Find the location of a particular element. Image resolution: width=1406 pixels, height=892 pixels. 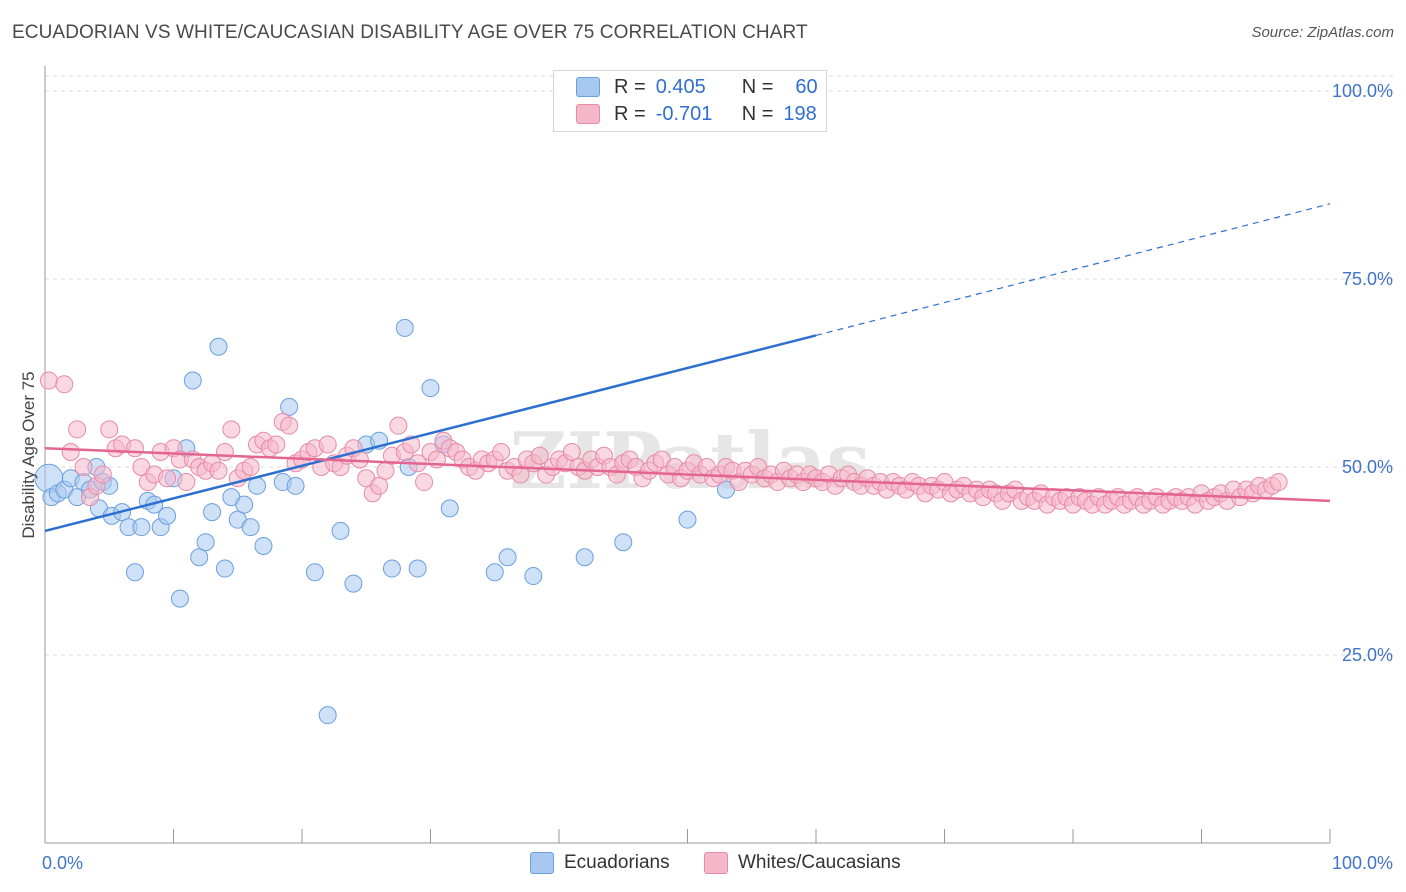

y-tick-label: 100.0% is located at coordinates (1362, 91).